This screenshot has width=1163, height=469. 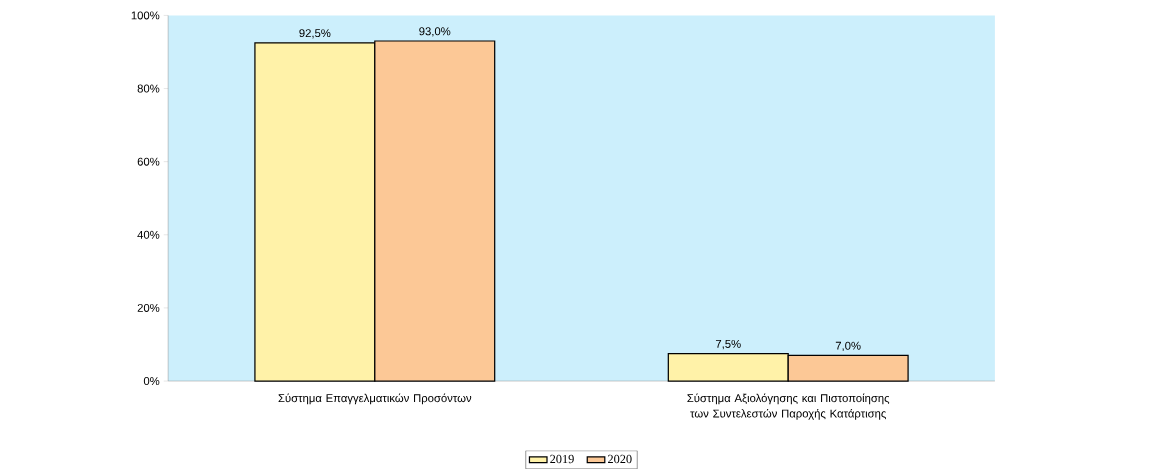 I want to click on data-label: 93,0%, so click(x=435, y=32).